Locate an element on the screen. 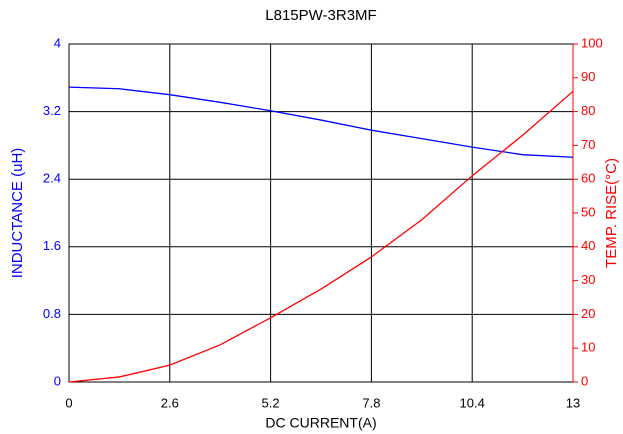  y2-tick-label: 100 is located at coordinates (592, 42).